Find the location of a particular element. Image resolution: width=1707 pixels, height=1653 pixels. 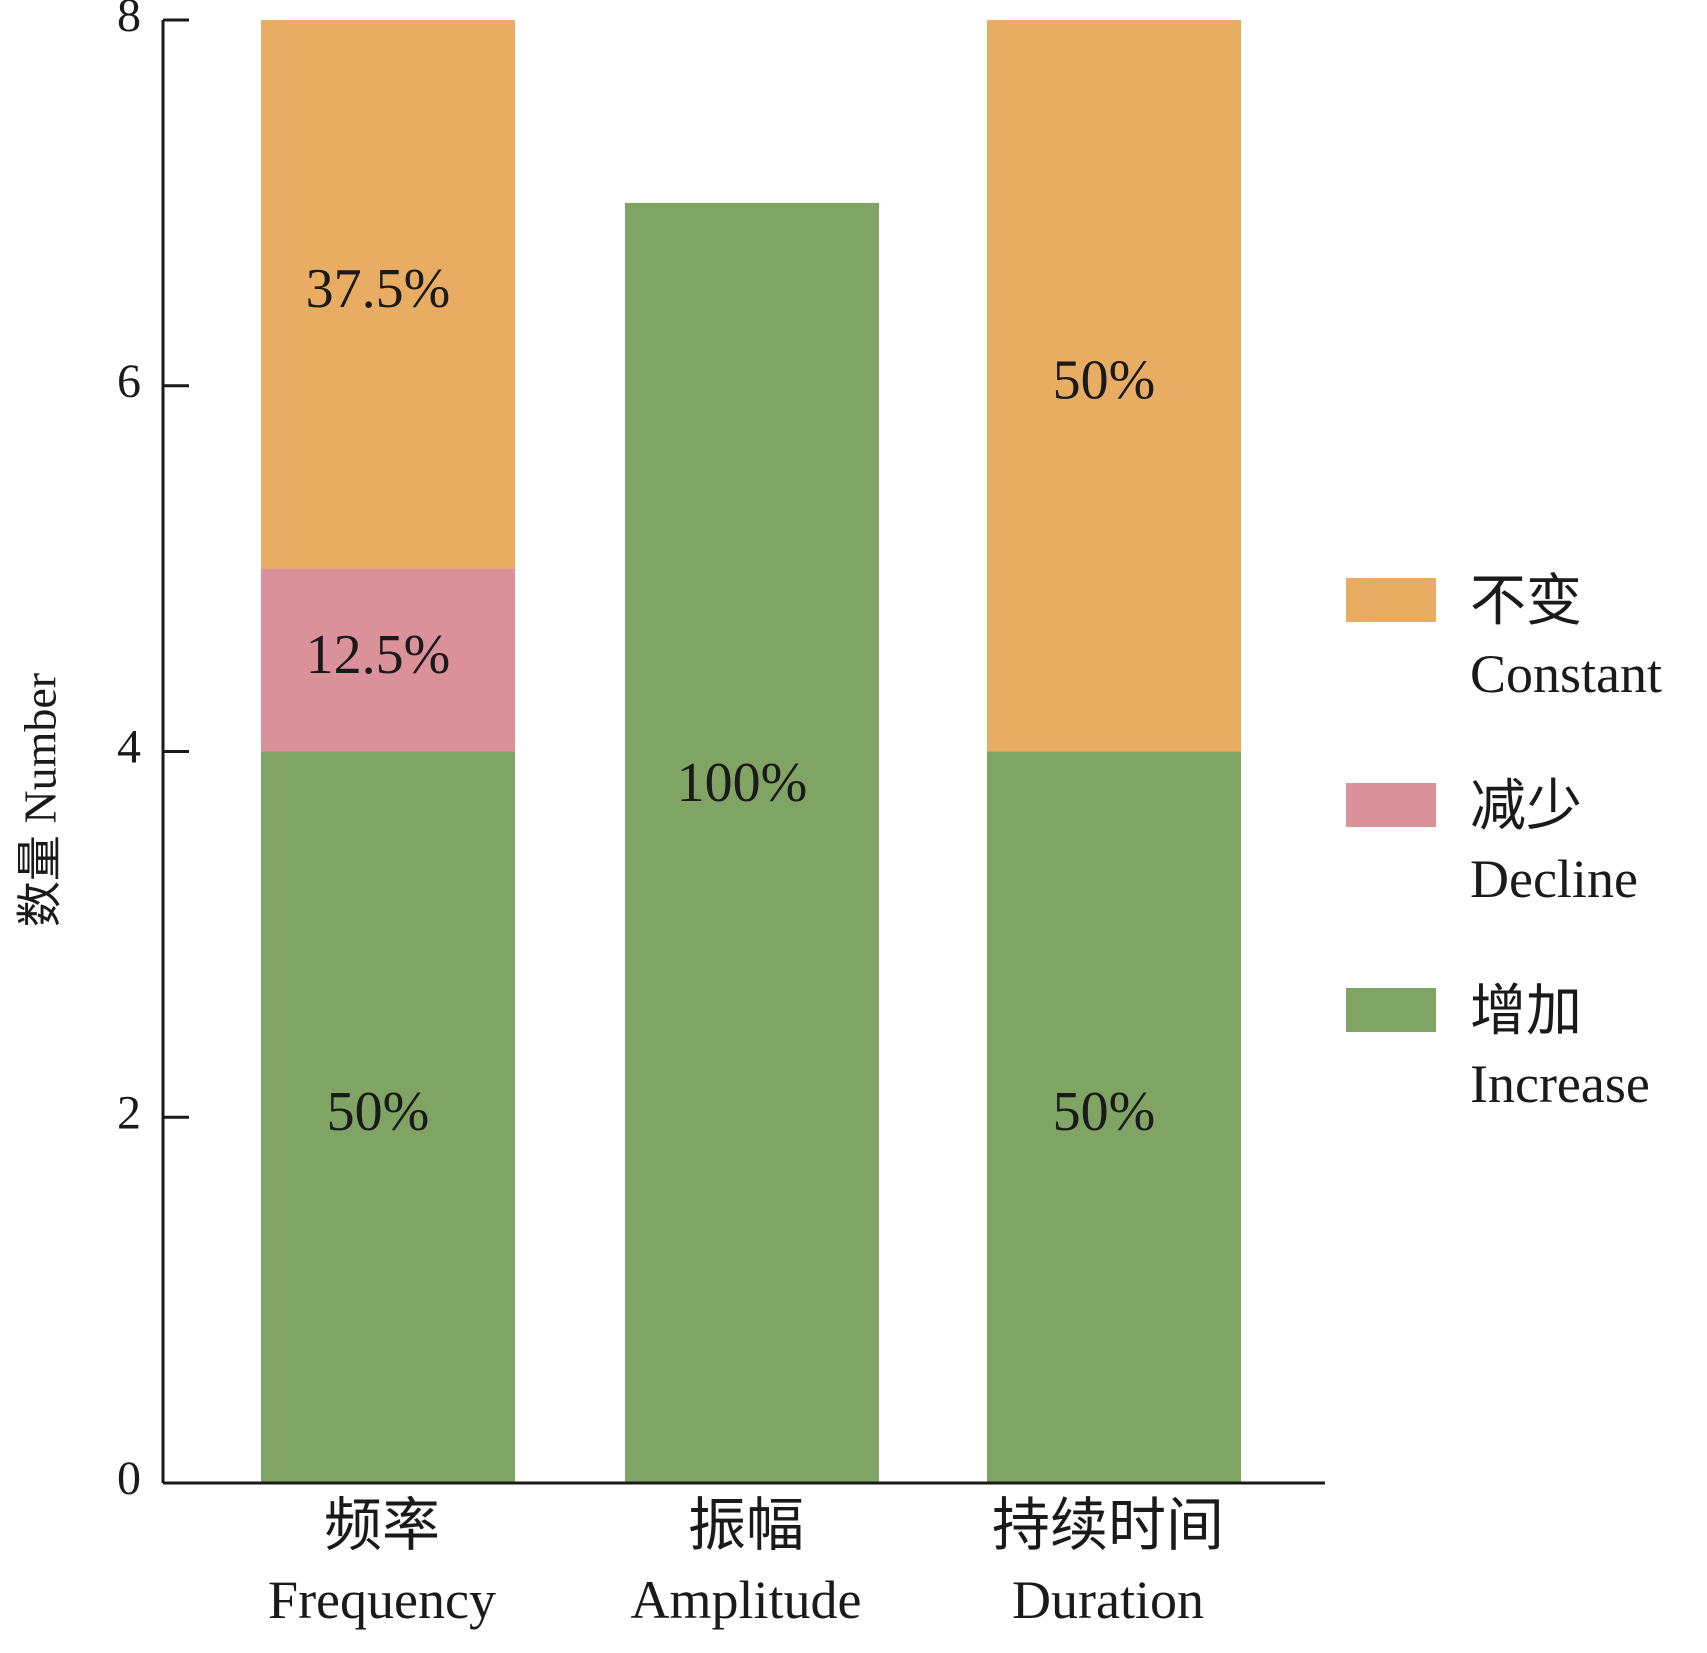

y-tick-label: 4 is located at coordinates (129, 747).